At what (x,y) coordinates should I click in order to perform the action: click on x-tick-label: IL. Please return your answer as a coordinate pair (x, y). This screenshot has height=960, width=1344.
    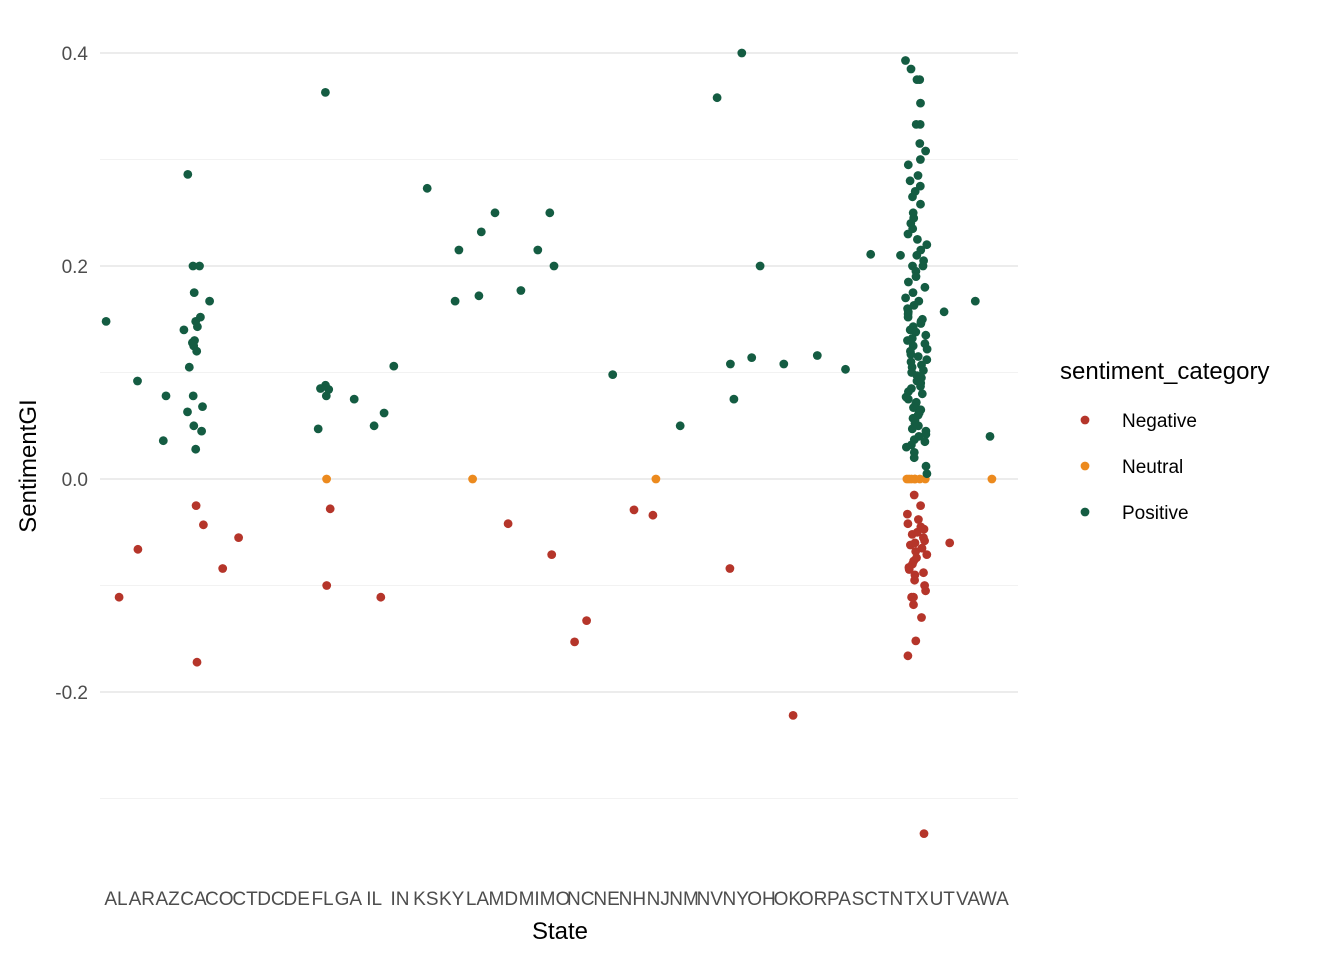
    Looking at the image, I should click on (374, 899).